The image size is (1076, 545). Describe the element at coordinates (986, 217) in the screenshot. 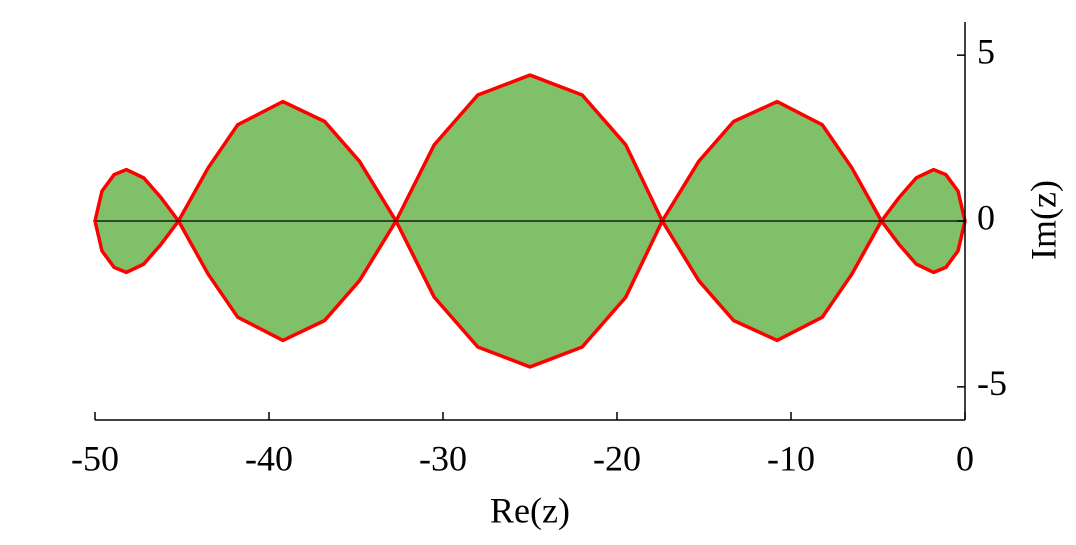

I see `y-tick-label: 0` at that location.